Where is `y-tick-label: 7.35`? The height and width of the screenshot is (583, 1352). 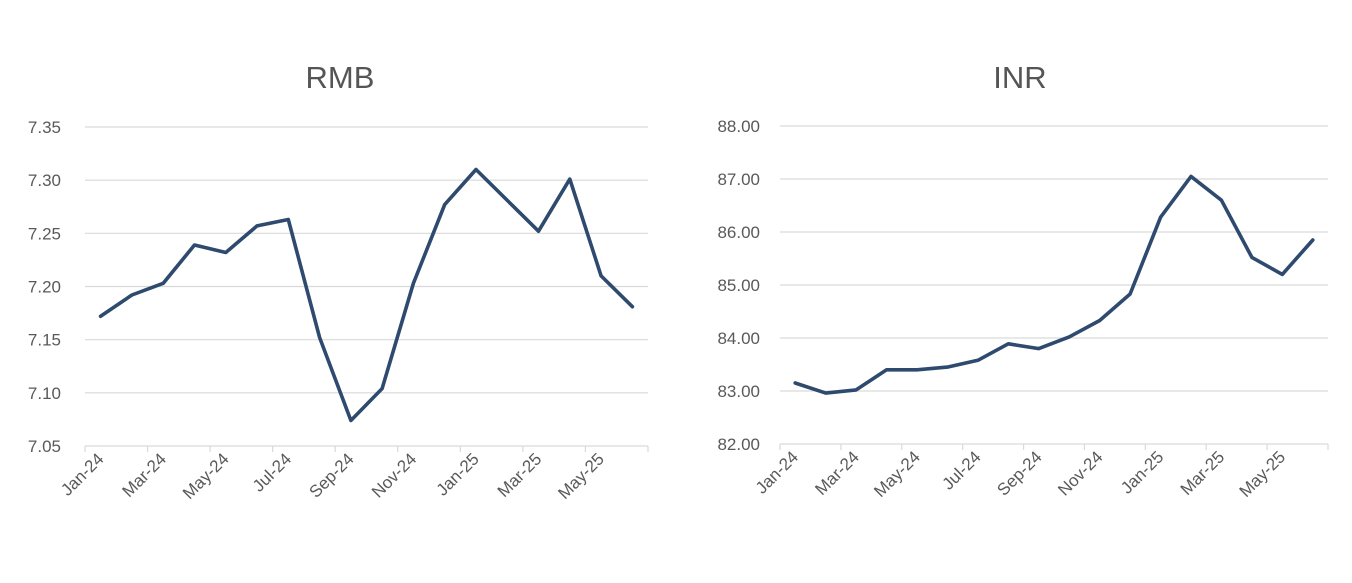
y-tick-label: 7.35 is located at coordinates (44, 127).